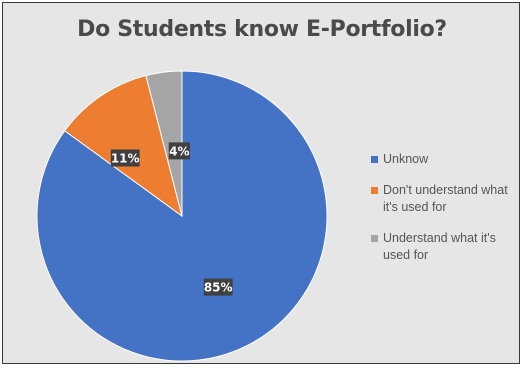 The width and height of the screenshot is (526, 369). Describe the element at coordinates (262, 29) in the screenshot. I see `chart-title: Do Students know E-Portfolio?` at that location.